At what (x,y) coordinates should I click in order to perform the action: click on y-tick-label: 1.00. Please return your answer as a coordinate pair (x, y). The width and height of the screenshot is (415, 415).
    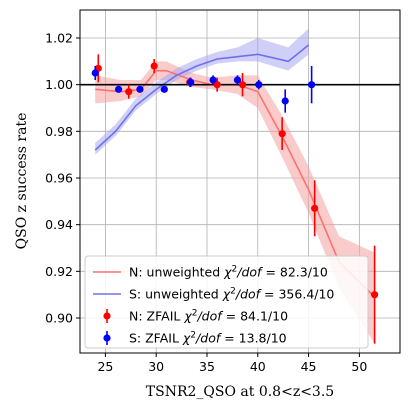
    Looking at the image, I should click on (59, 84).